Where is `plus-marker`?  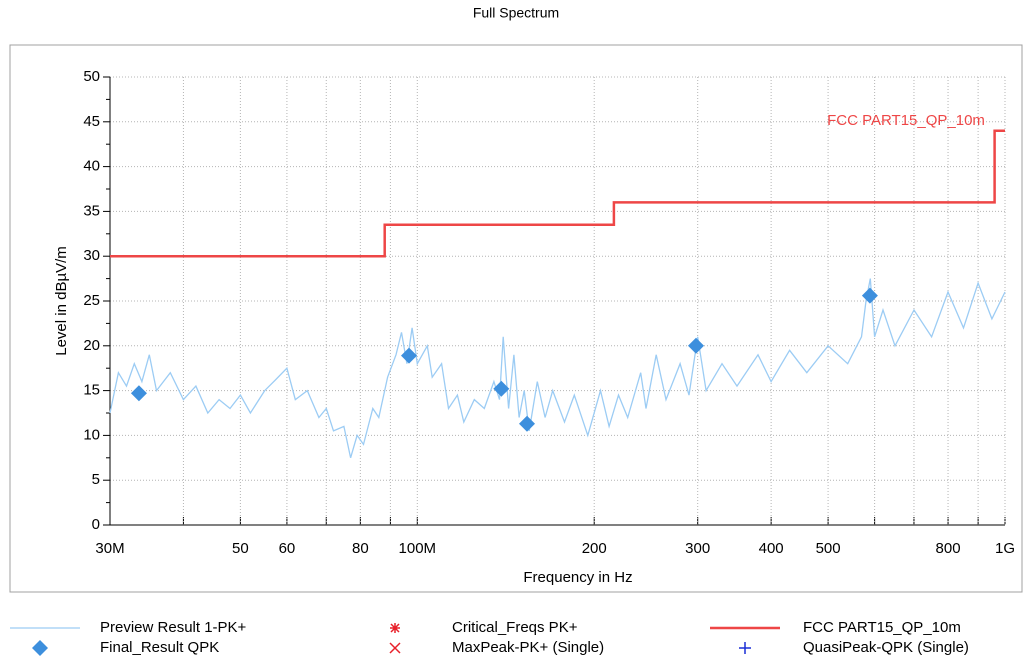
plus-marker is located at coordinates (745, 648).